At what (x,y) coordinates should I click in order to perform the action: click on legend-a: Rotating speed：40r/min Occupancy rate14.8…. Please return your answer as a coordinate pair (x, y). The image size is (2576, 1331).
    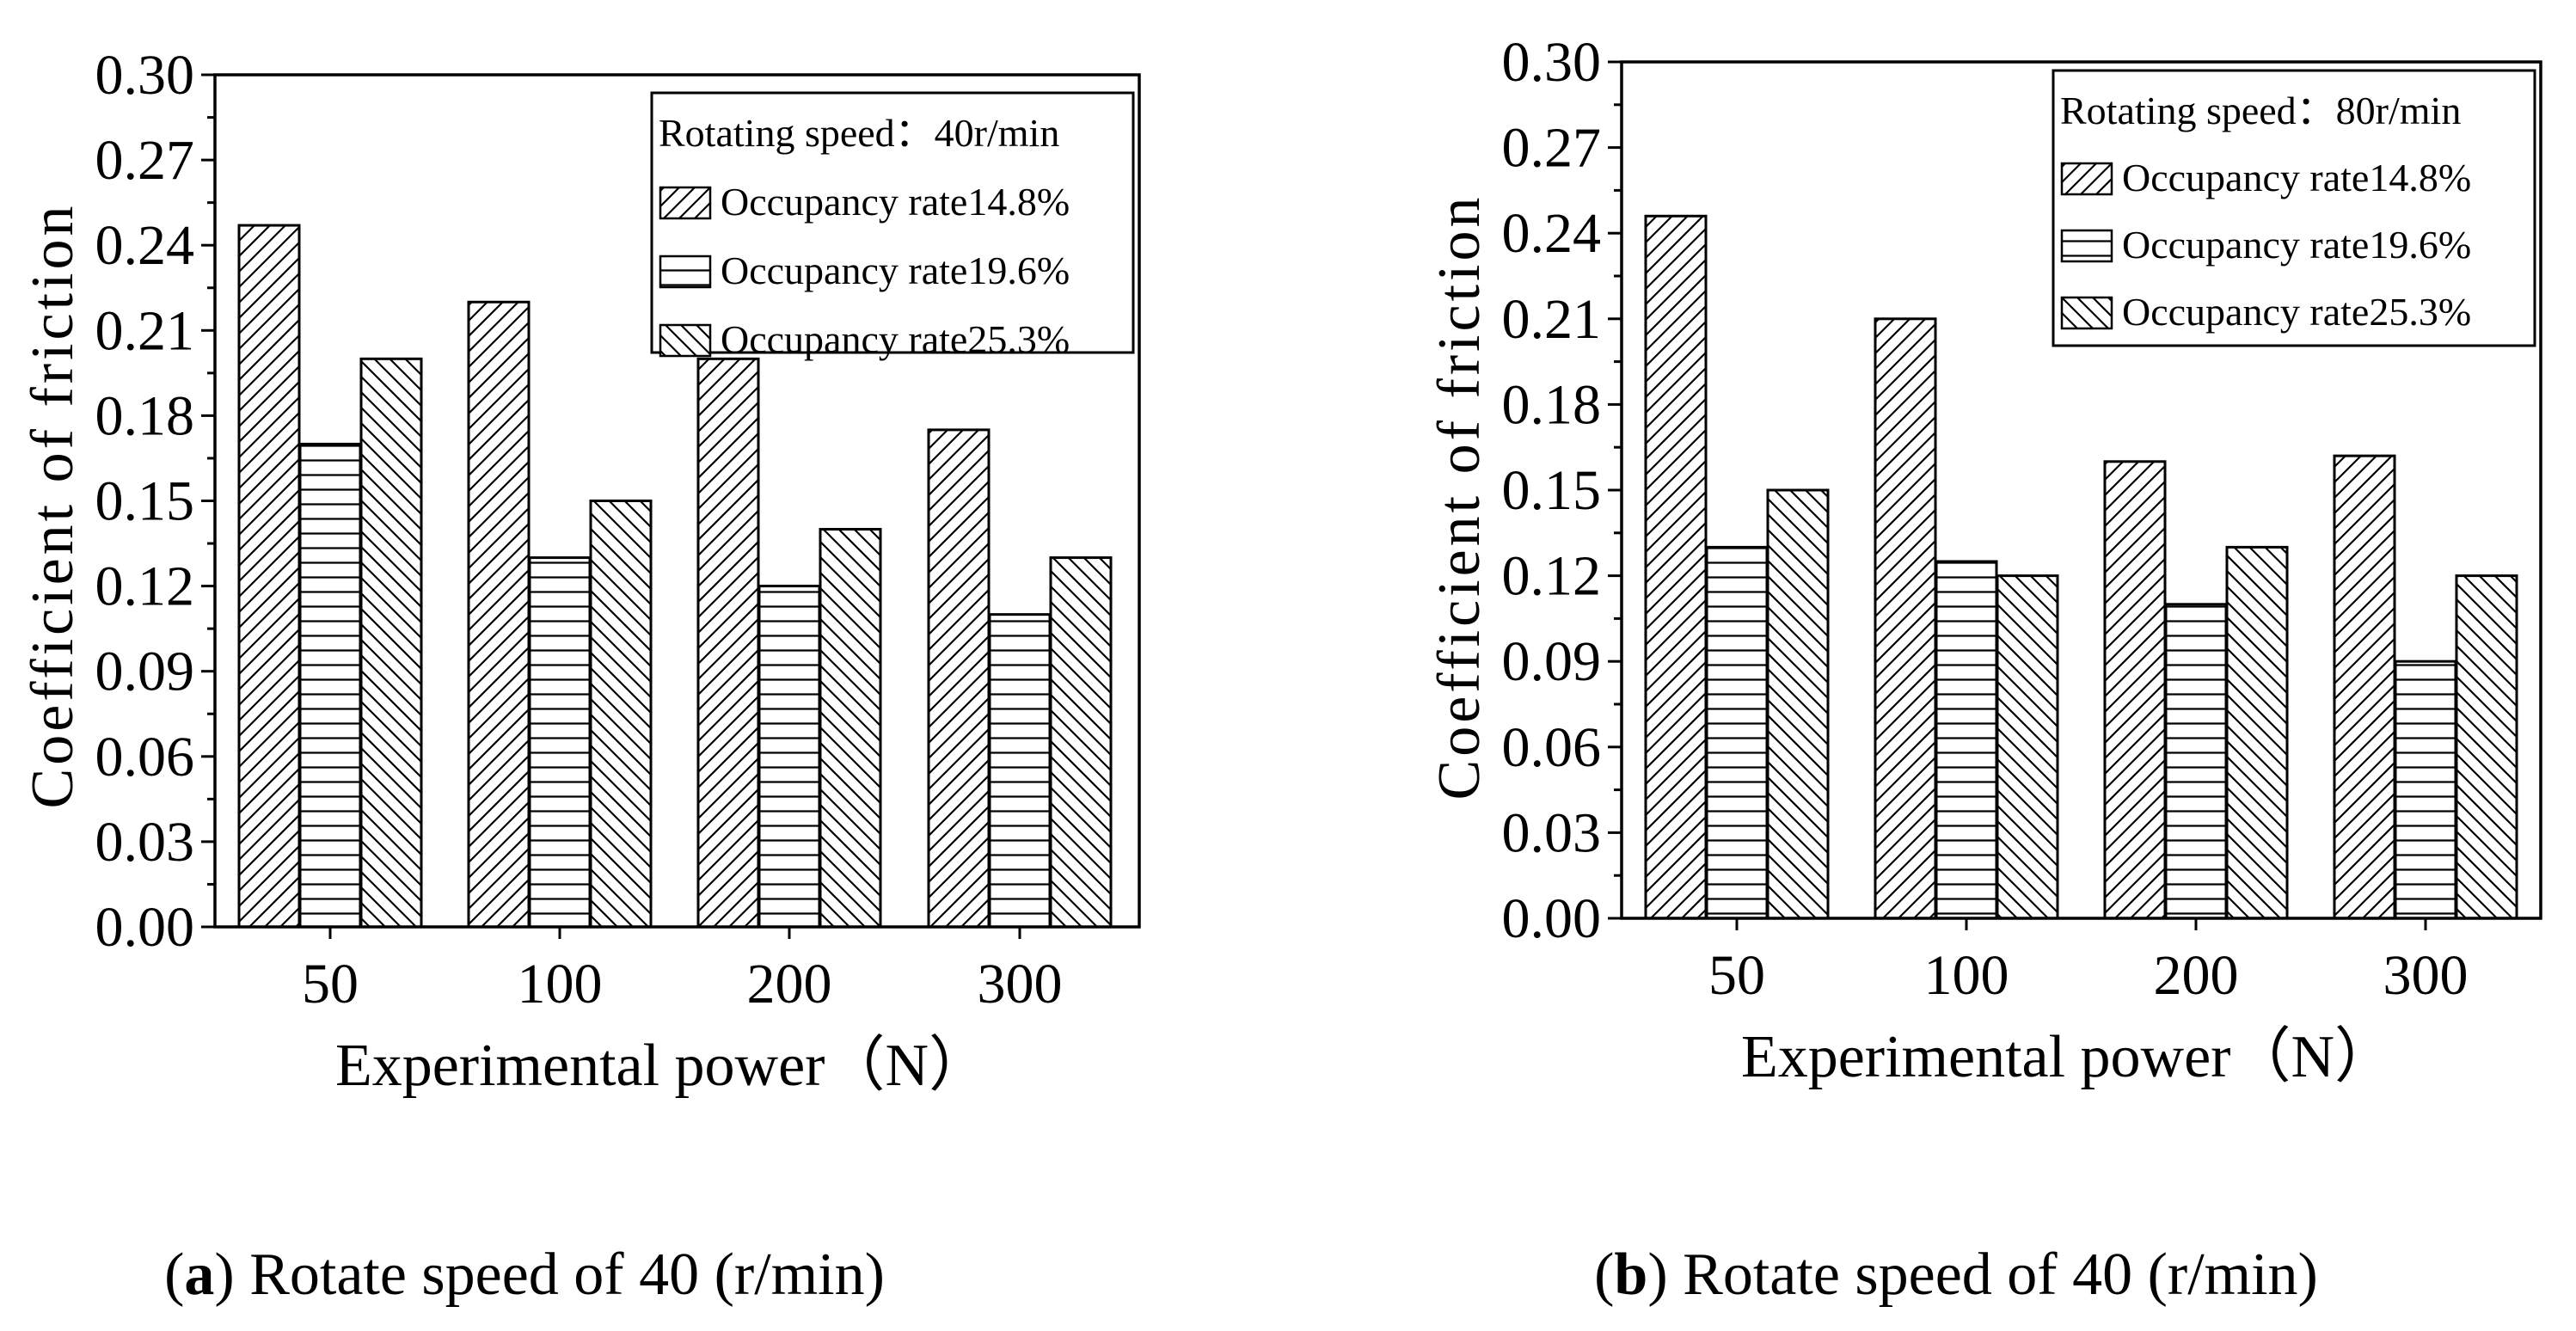
    Looking at the image, I should click on (893, 226).